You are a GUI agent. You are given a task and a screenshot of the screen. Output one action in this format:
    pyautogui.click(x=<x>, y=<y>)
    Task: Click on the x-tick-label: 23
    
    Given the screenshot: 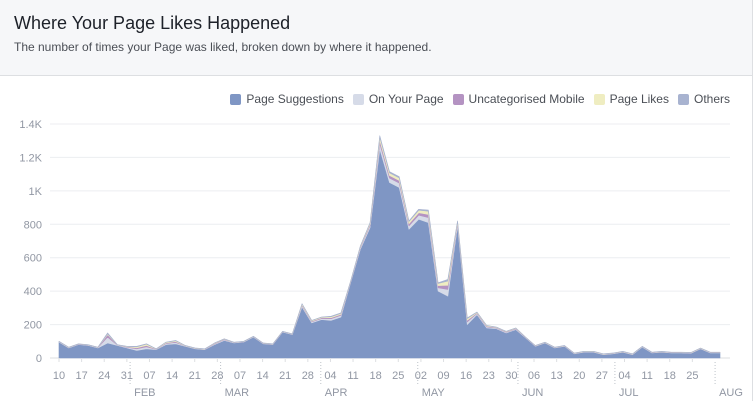 What is the action you would take?
    pyautogui.click(x=489, y=376)
    